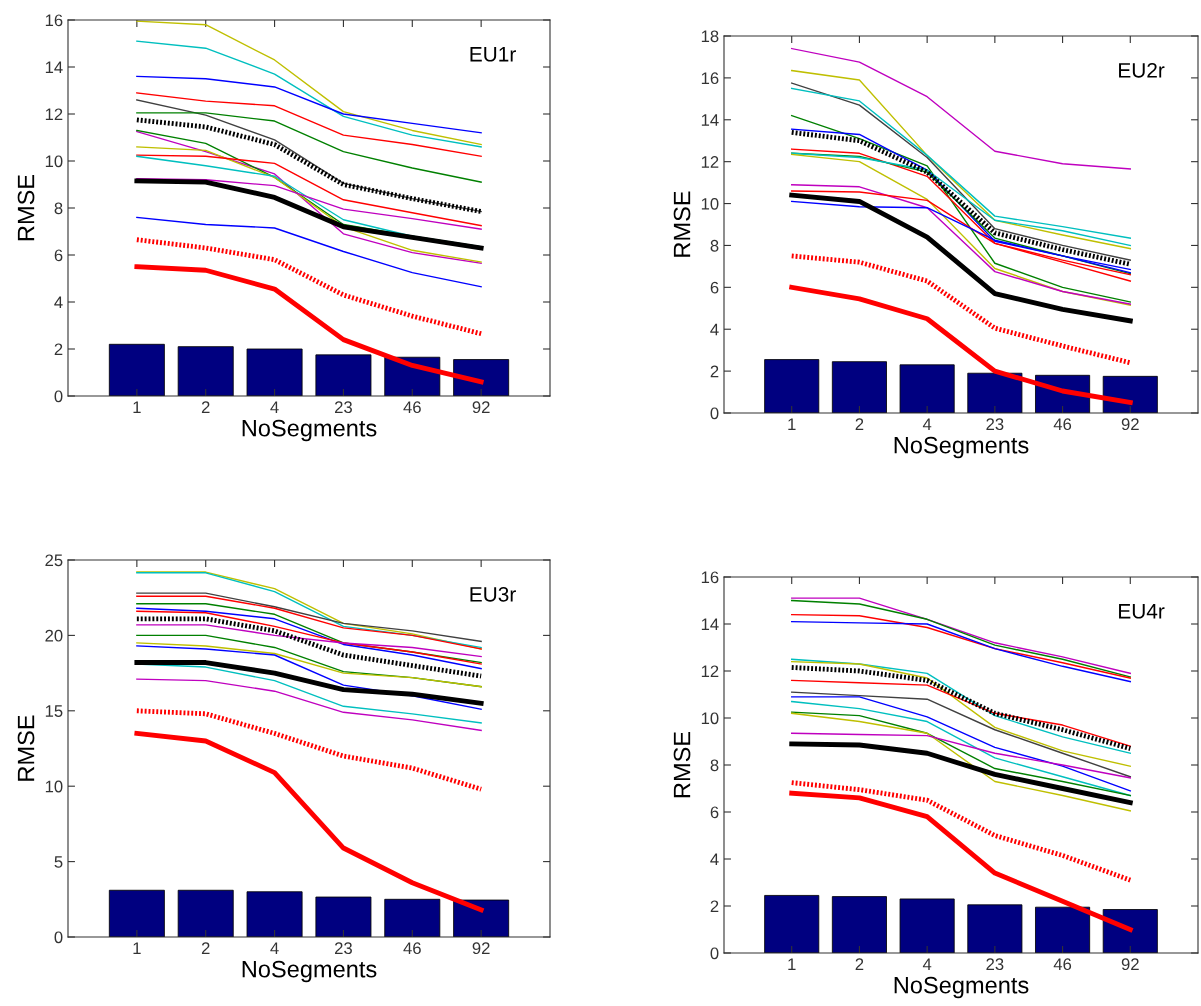  Describe the element at coordinates (1142, 70) in the screenshot. I see `annotation: EU2r` at that location.